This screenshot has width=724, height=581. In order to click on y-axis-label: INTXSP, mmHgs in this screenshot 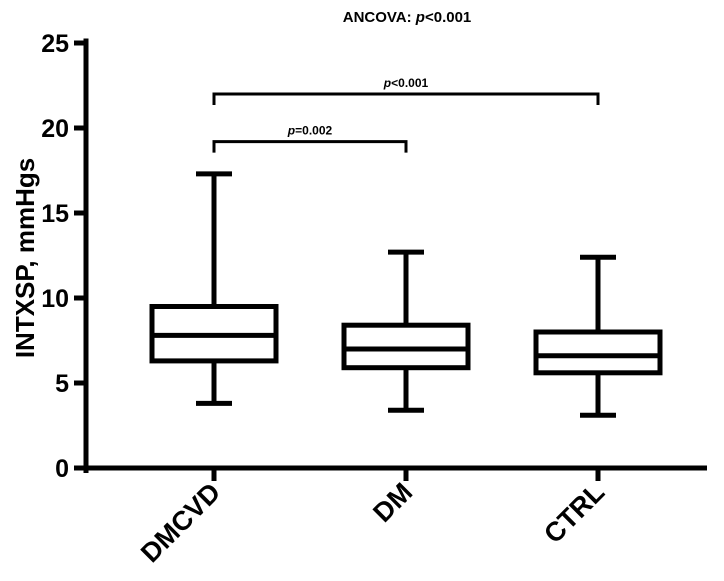, I will do `click(25, 258)`.